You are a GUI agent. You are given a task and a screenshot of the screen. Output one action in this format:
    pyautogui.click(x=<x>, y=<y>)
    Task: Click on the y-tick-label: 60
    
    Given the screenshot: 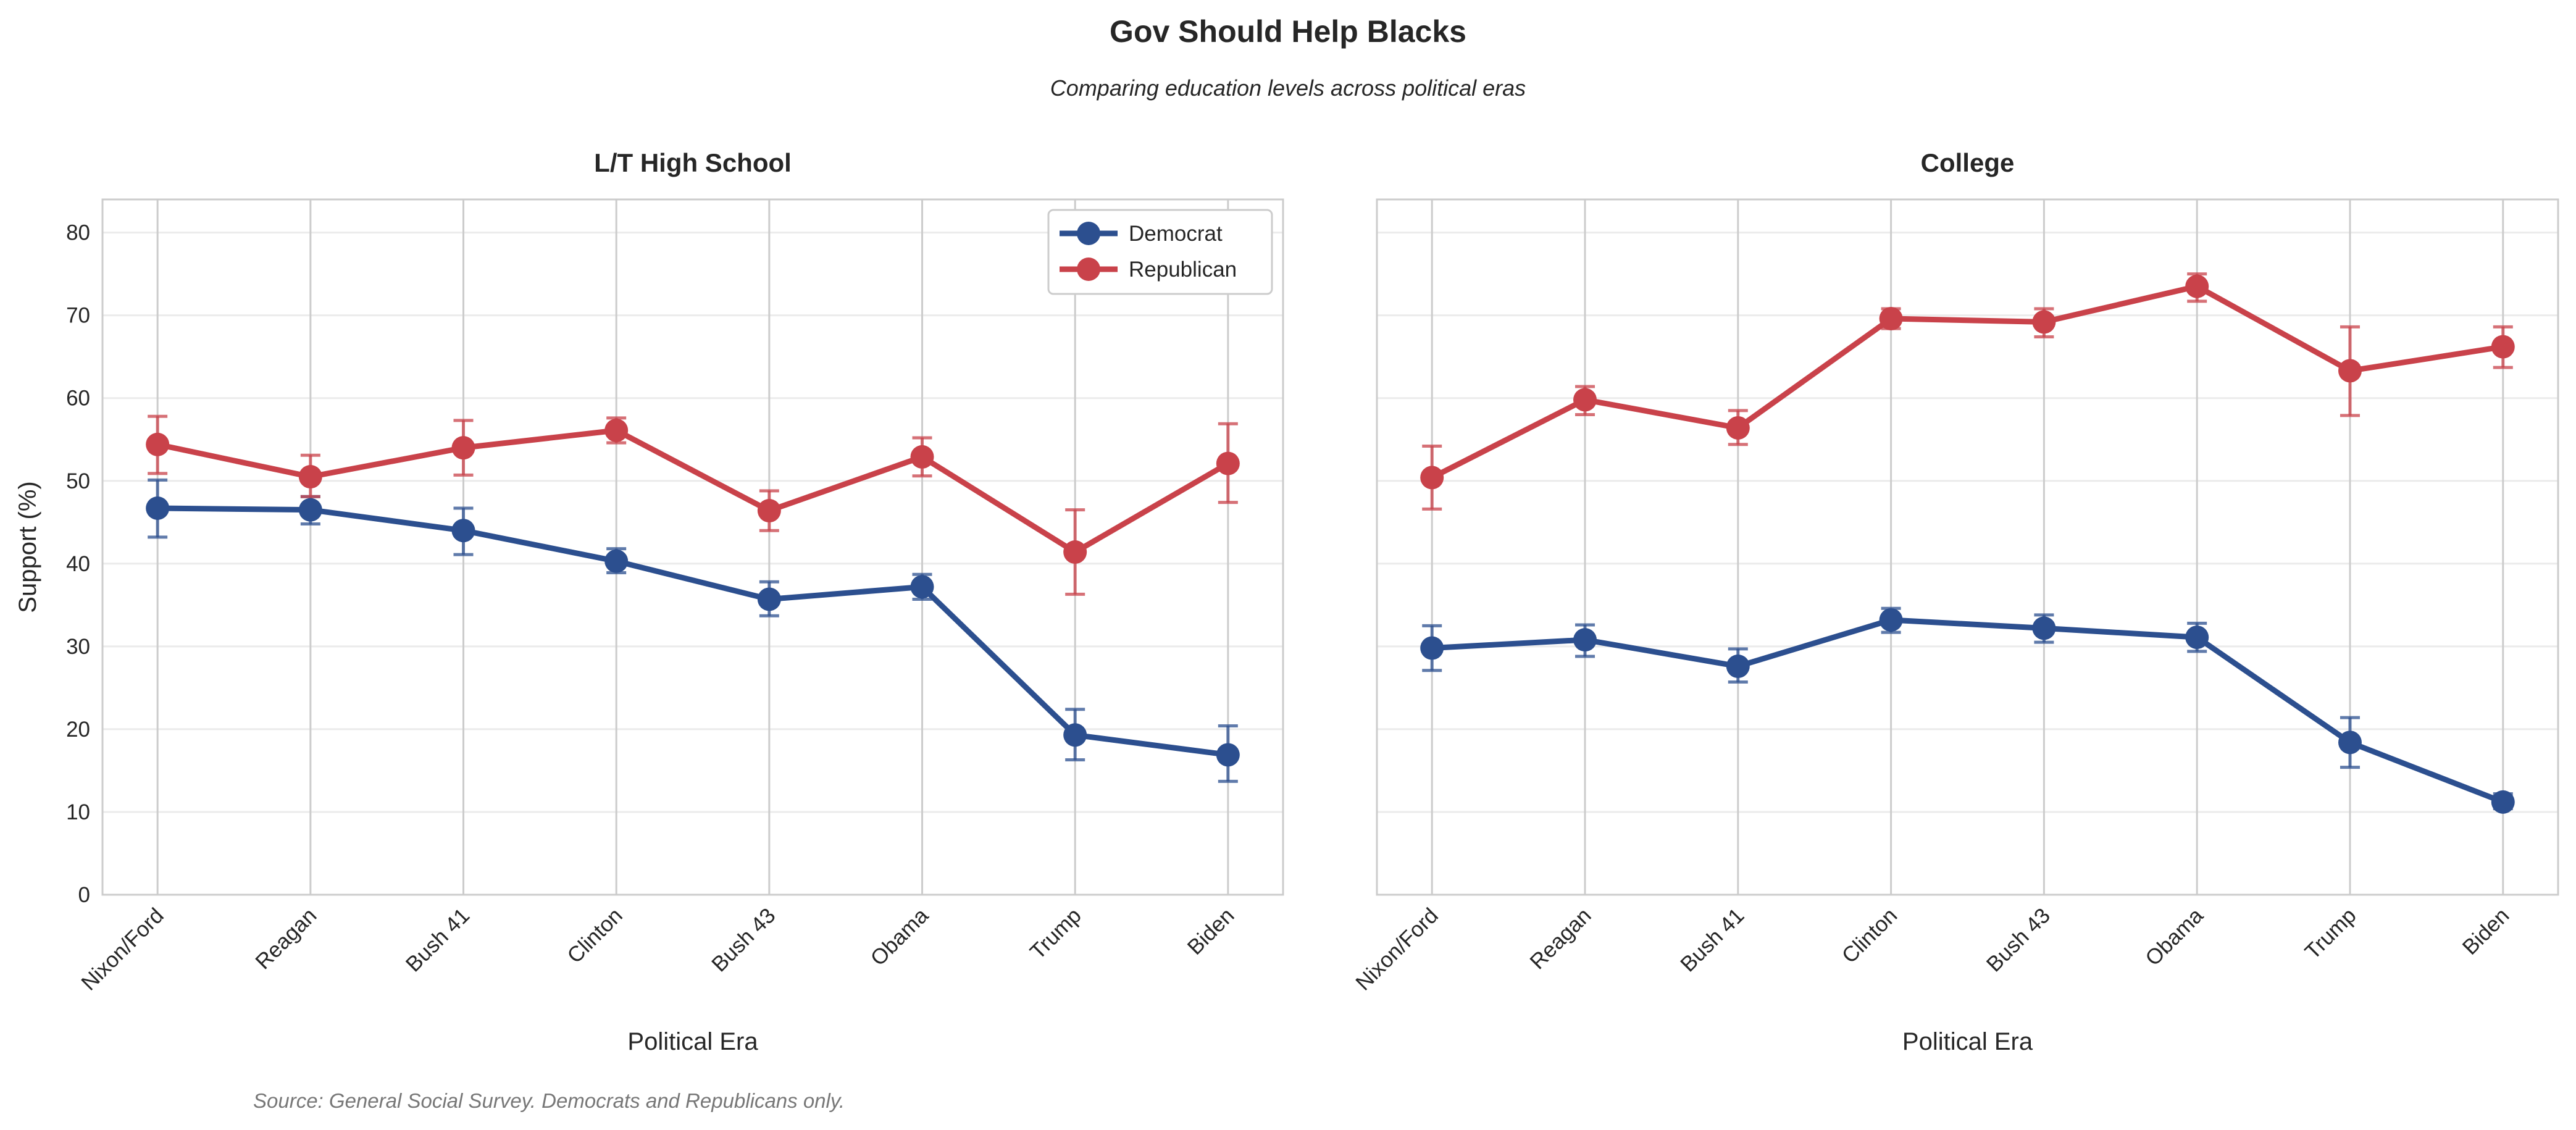 What is the action you would take?
    pyautogui.click(x=78, y=399)
    